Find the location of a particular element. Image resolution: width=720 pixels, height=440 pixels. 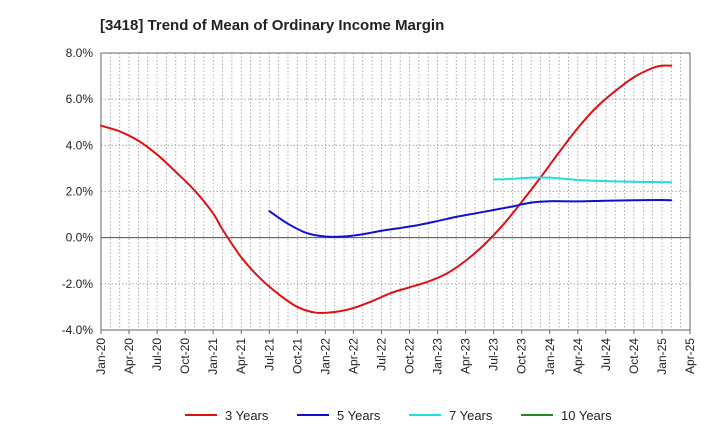

y-tick-label: 6.0% is located at coordinates (80, 99).